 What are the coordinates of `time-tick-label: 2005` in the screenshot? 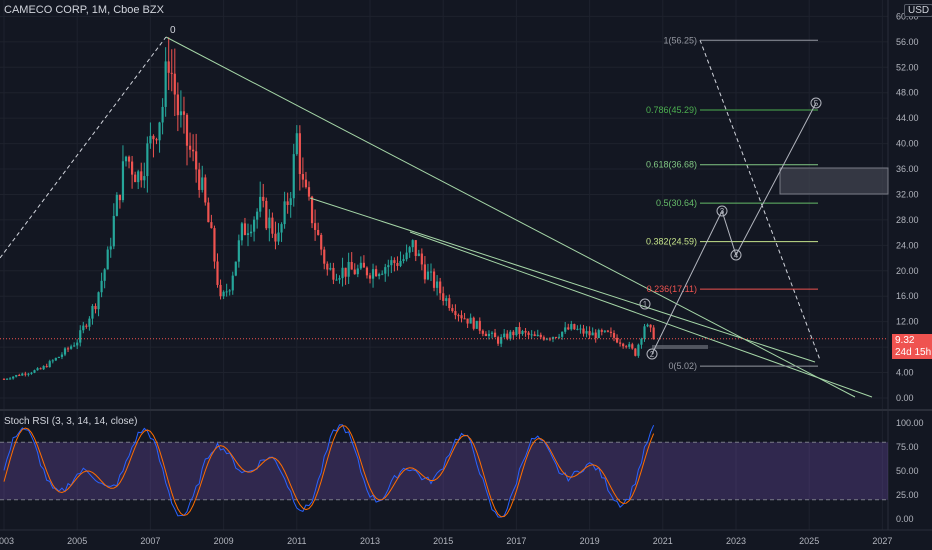 It's located at (77, 541).